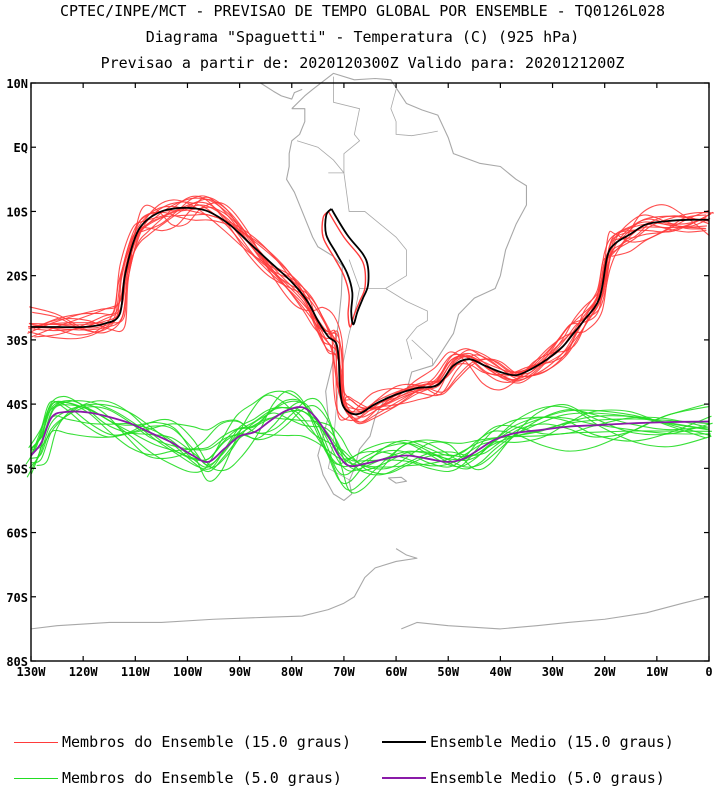  Describe the element at coordinates (206, 742) in the screenshot. I see `legend-label-members-15: Membros do Ensemble (15.0 graus)` at that location.